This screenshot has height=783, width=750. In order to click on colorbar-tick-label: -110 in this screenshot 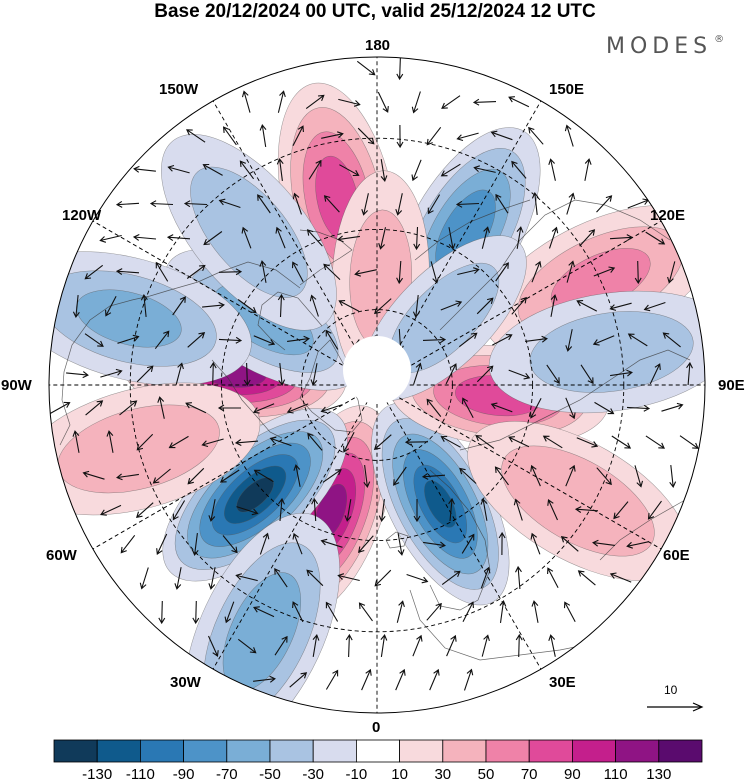, I will do `click(140, 774)`.